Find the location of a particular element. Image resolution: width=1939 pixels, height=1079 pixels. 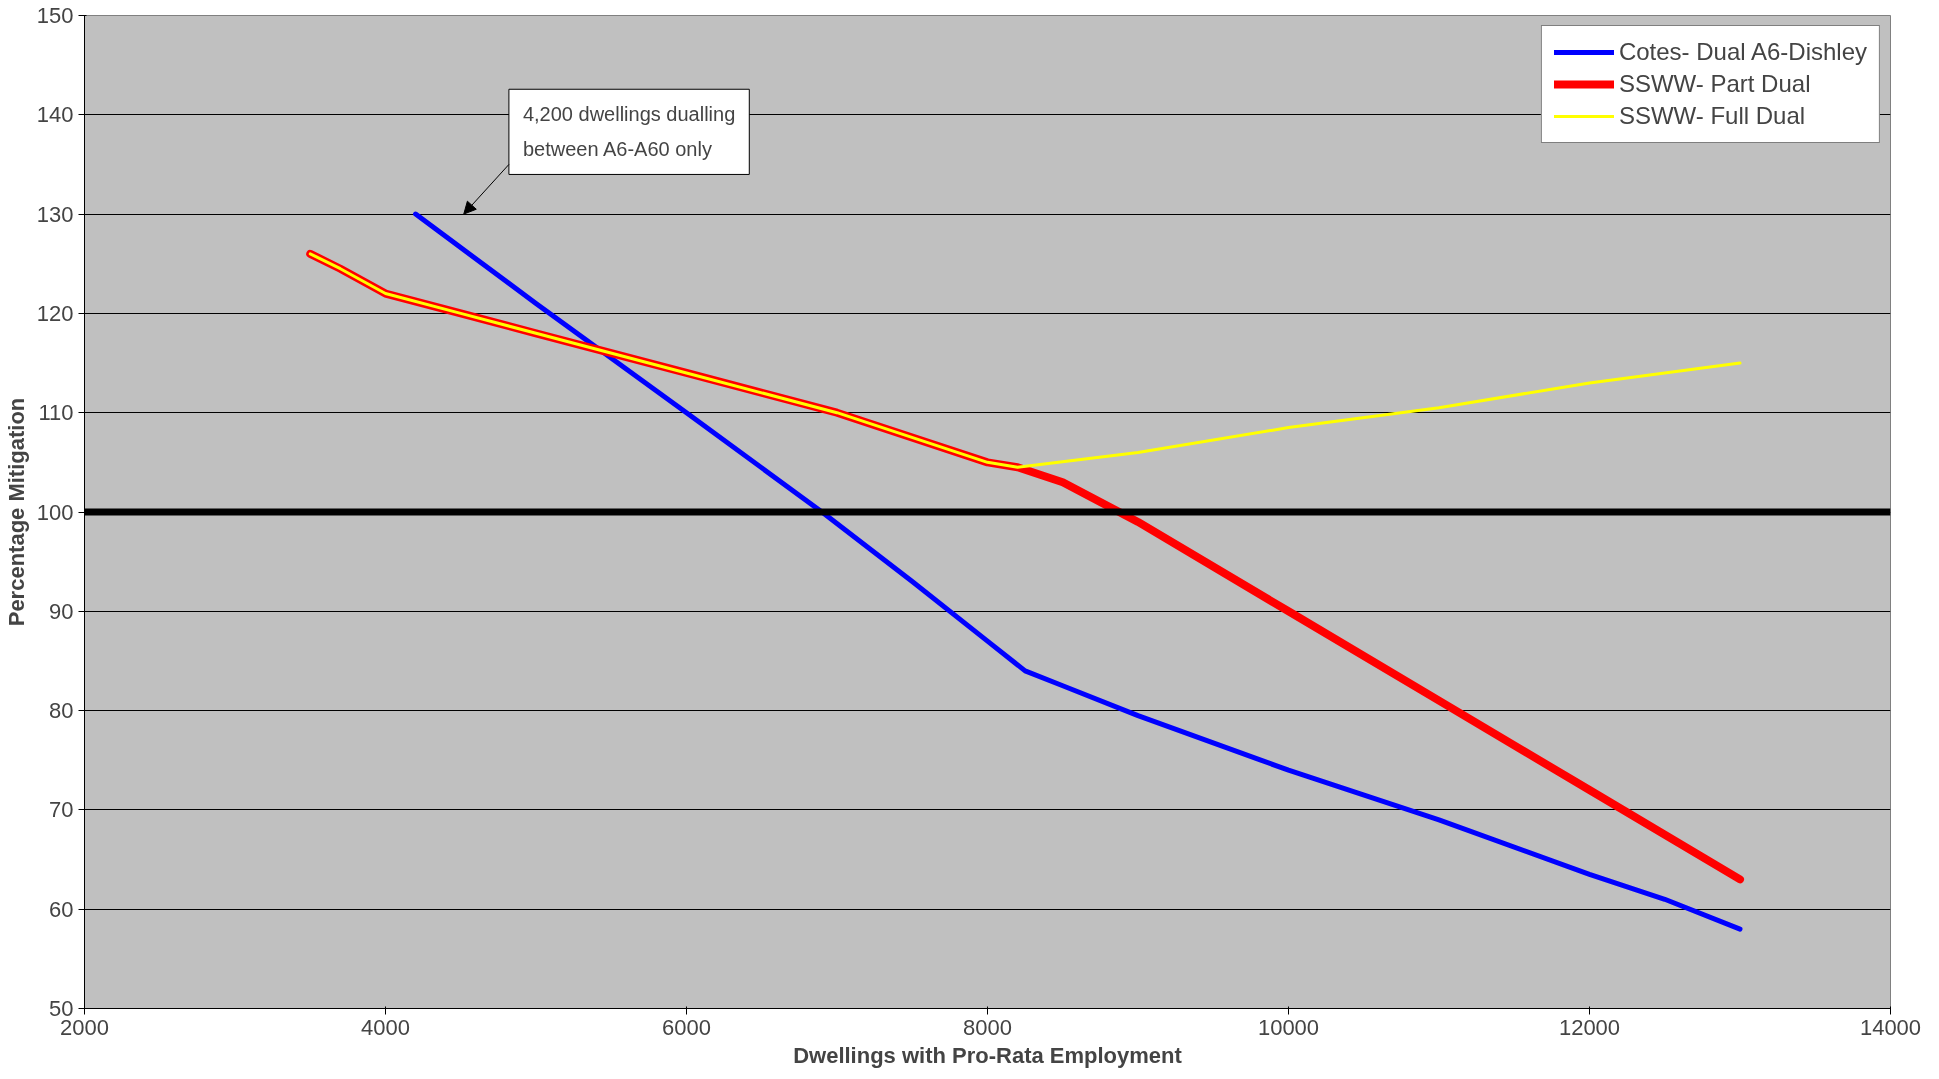

annotation: 4,200 dwellings dualling between A6-A60 only is located at coordinates (629, 132).